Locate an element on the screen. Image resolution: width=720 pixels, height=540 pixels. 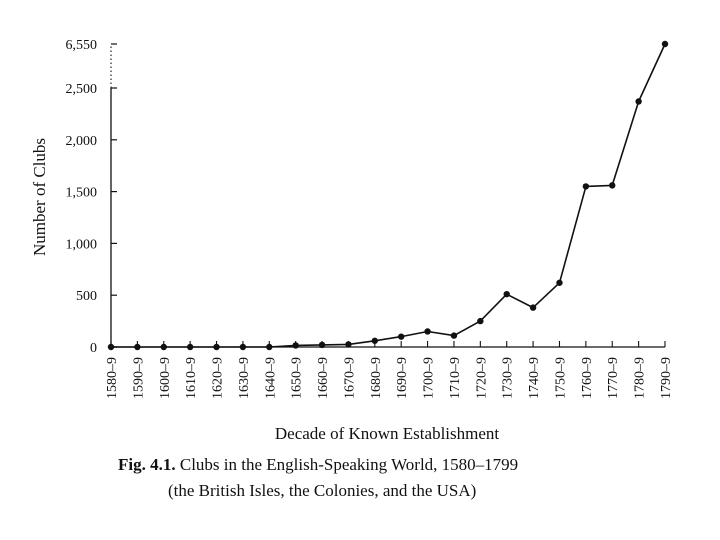
y-tick-label: 1,000 is located at coordinates (82, 244).